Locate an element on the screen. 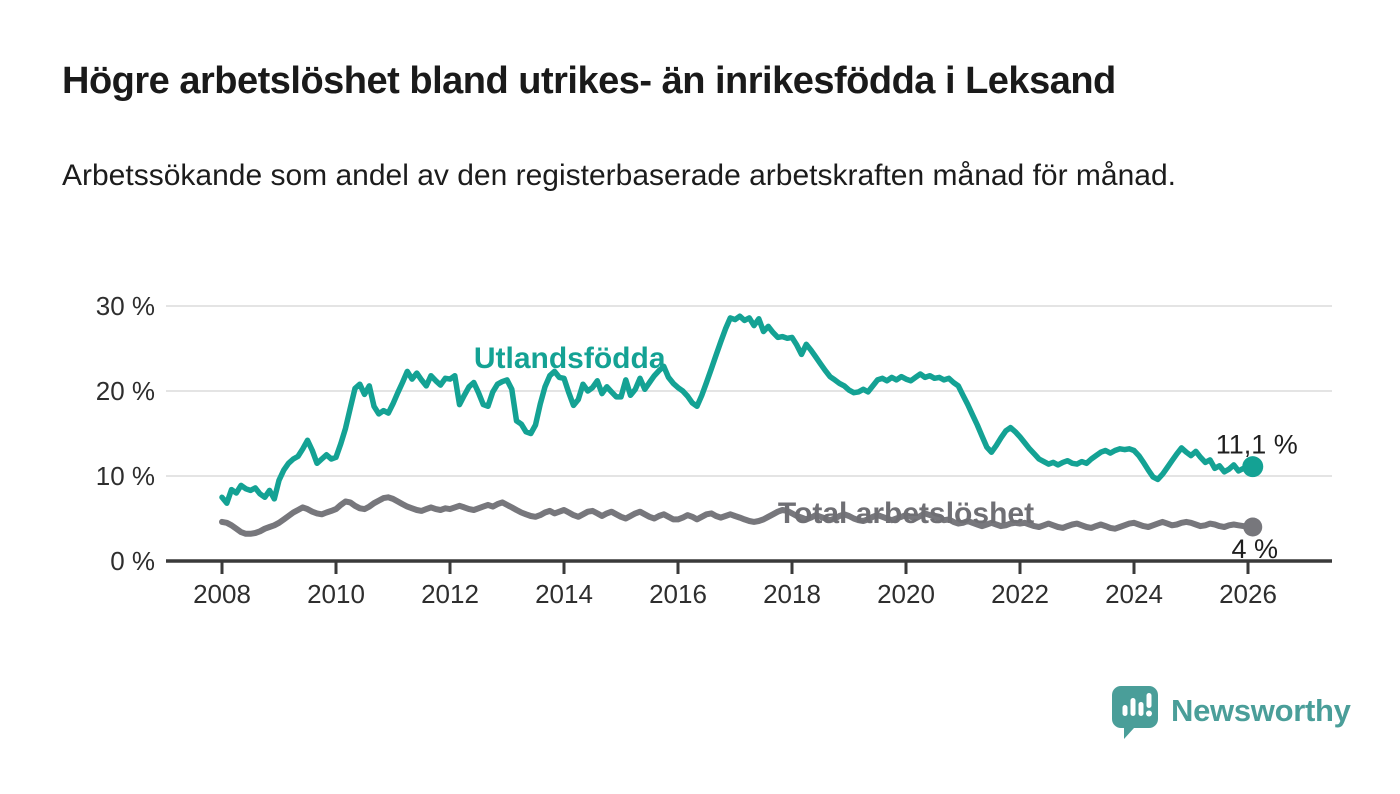  newsworthy-brand-text: Newsworthy is located at coordinates (1261, 710).